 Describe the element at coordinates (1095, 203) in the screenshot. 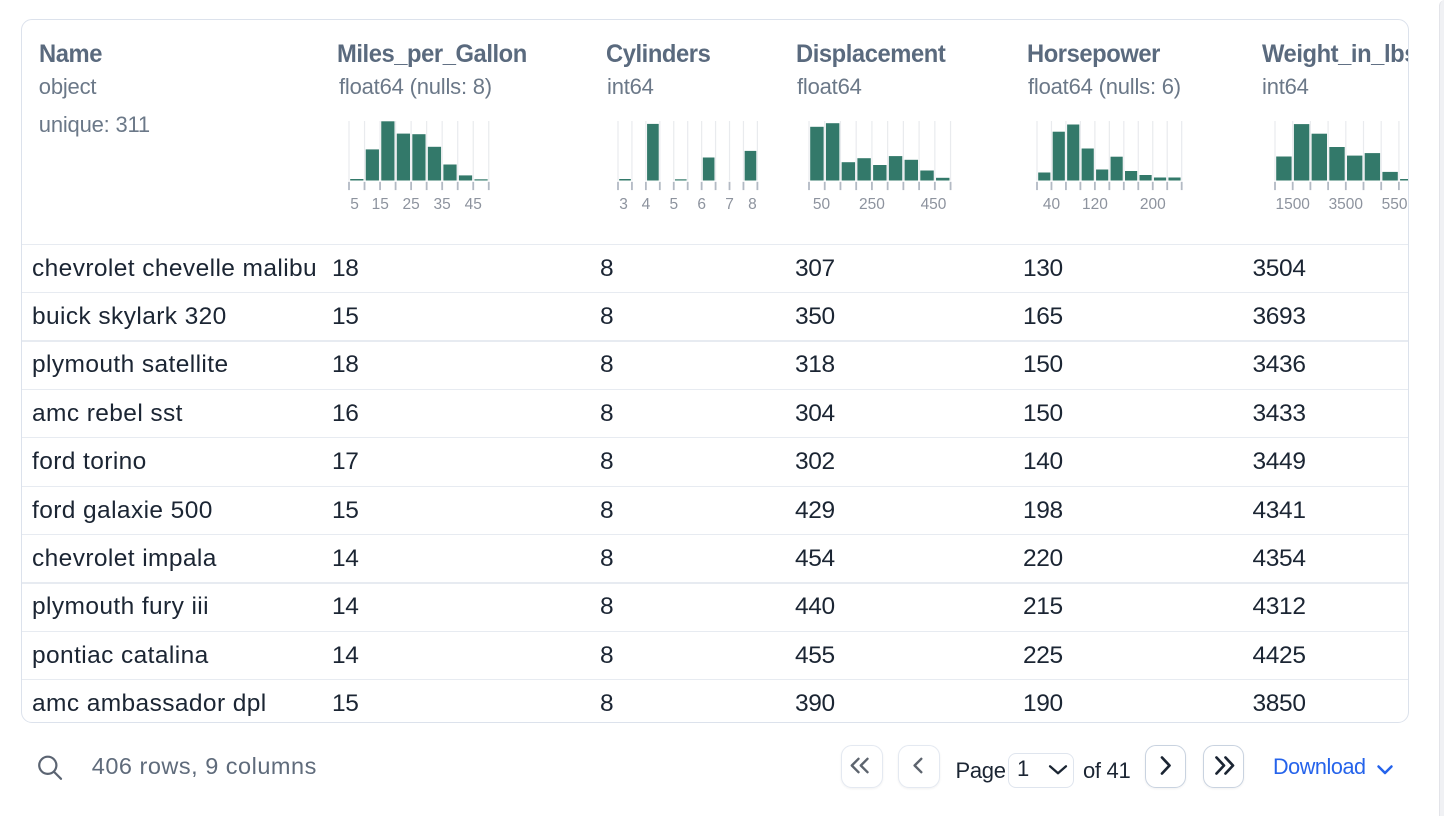

I see `svg-text: 120` at that location.